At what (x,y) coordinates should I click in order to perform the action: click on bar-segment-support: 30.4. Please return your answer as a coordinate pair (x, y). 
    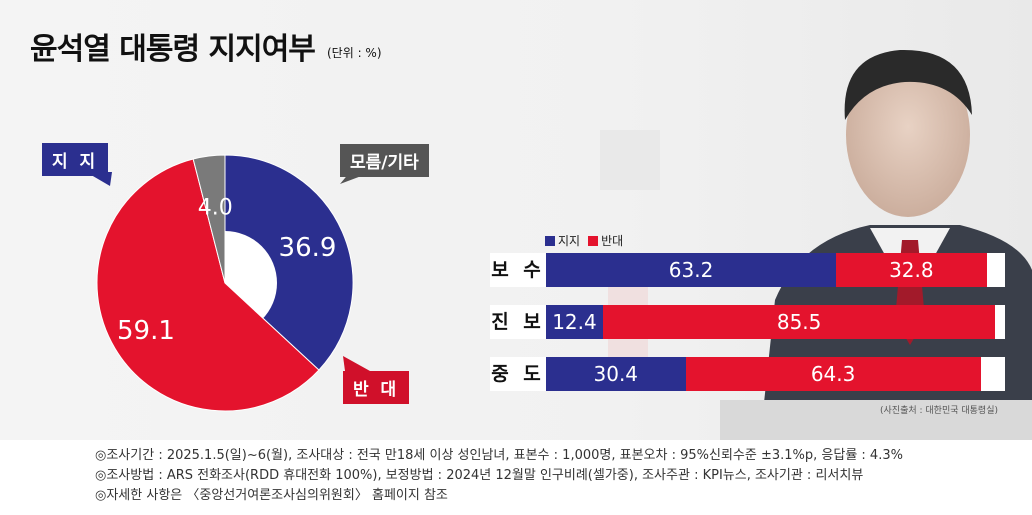
    Looking at the image, I should click on (616, 374).